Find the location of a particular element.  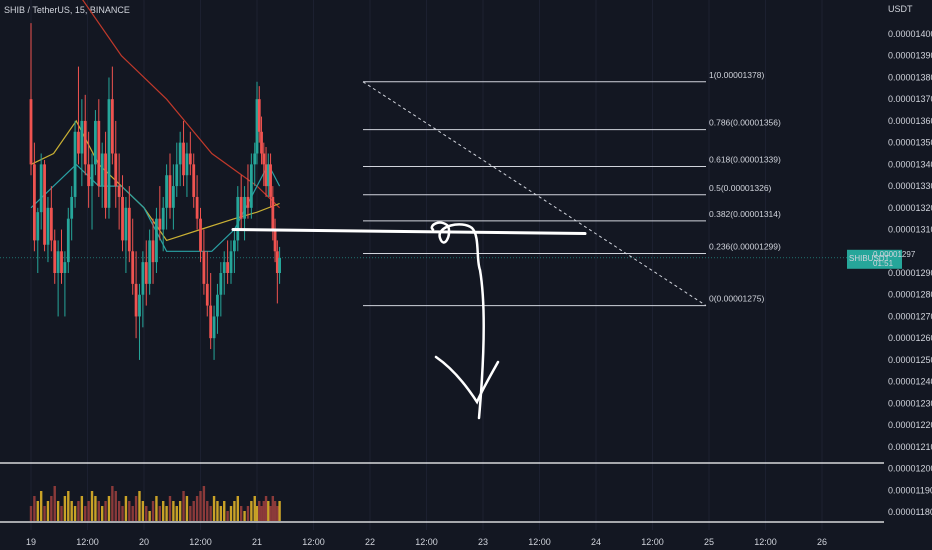

x-tick-label: 12:00 is located at coordinates (87, 542).